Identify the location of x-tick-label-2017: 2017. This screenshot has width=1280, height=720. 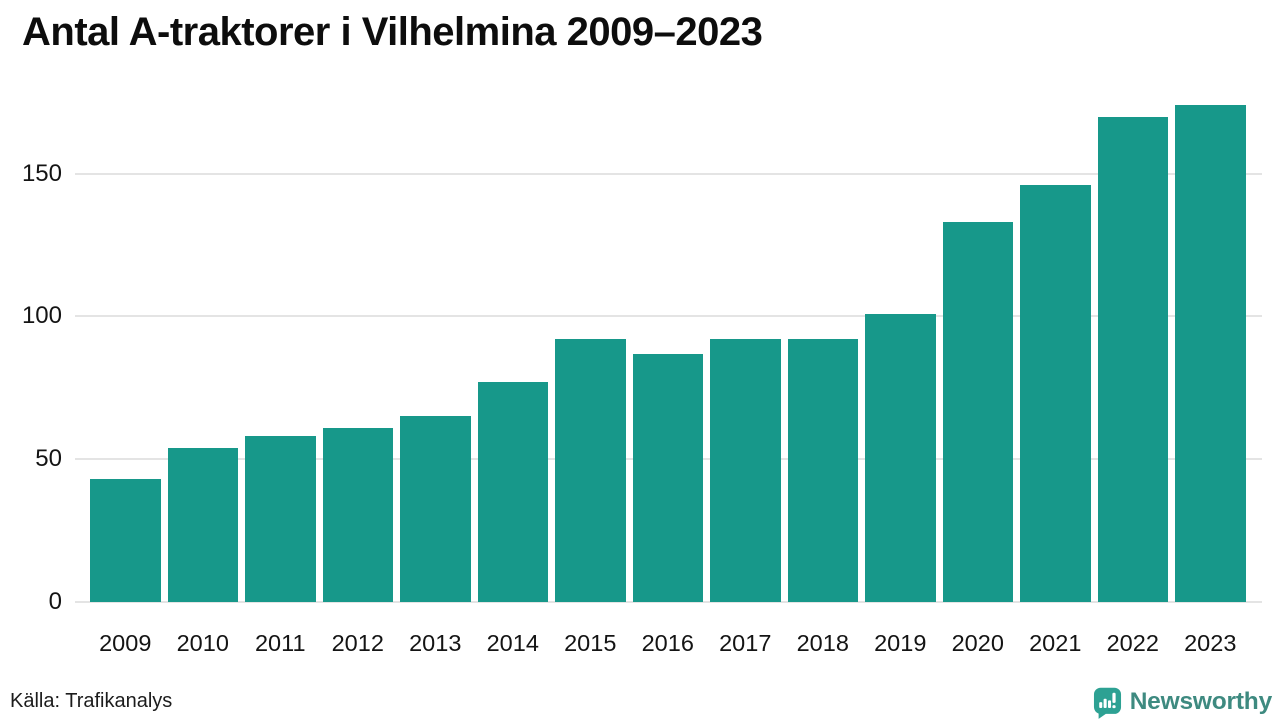
(745, 643).